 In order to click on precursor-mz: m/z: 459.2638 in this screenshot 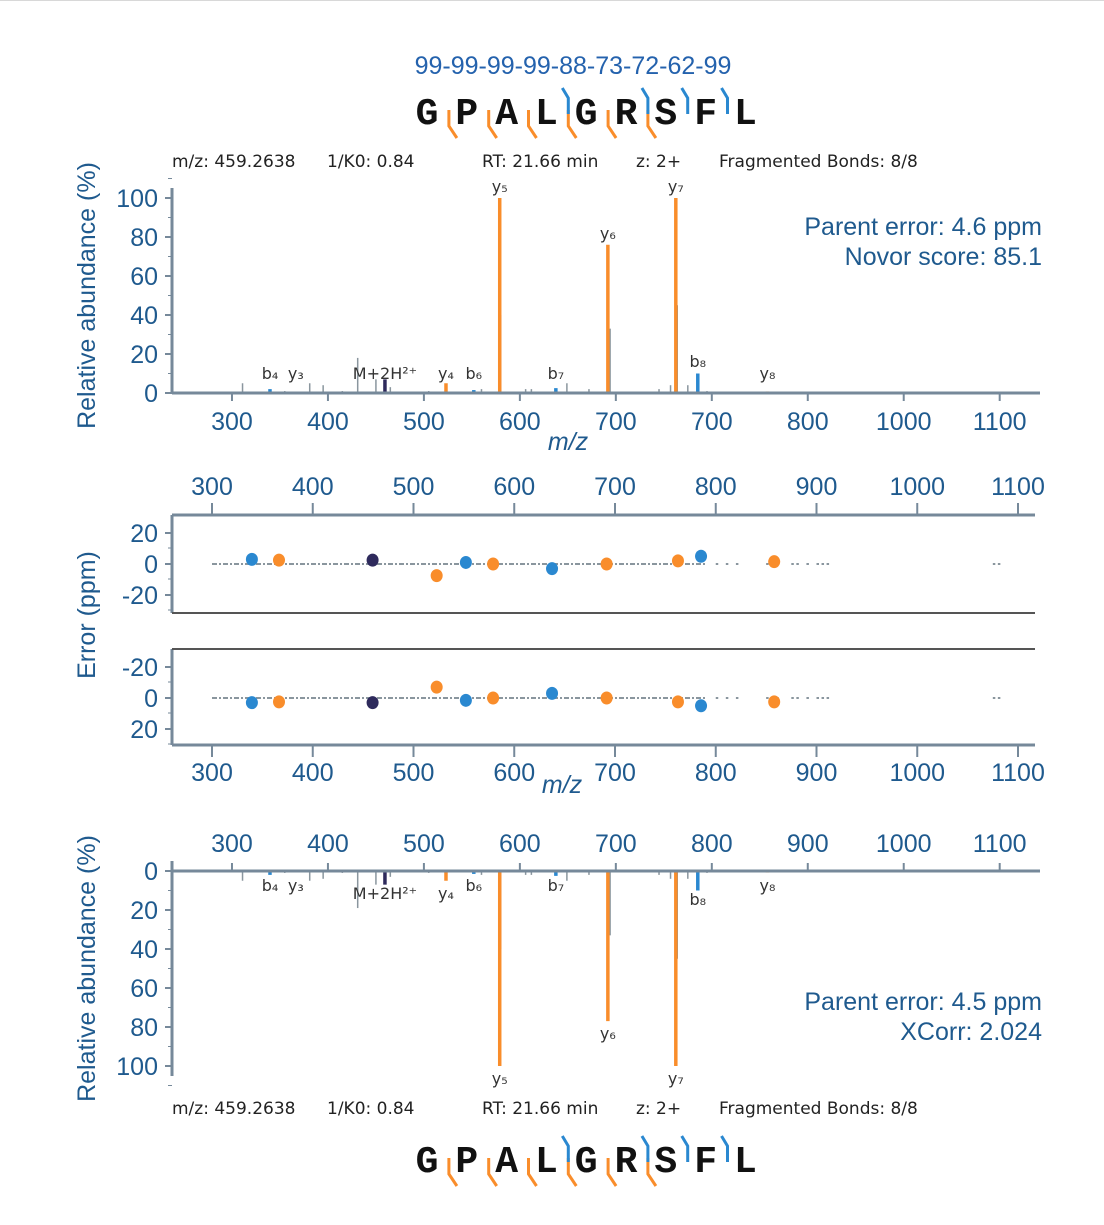, I will do `click(233, 162)`.